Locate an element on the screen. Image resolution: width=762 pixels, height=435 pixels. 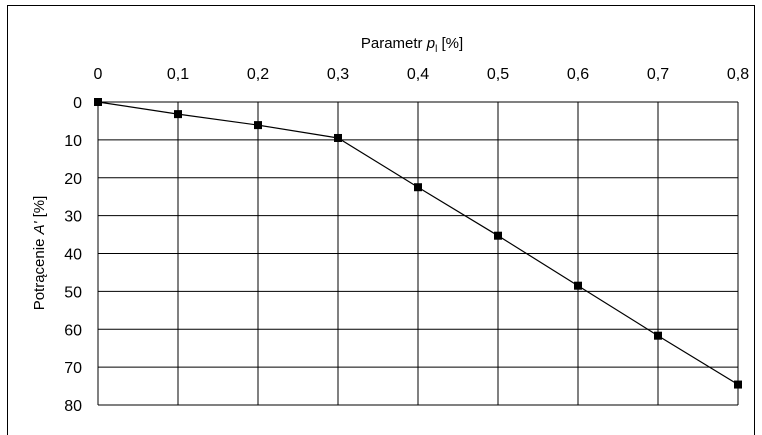
x-tick-label: 0 is located at coordinates (98, 74).